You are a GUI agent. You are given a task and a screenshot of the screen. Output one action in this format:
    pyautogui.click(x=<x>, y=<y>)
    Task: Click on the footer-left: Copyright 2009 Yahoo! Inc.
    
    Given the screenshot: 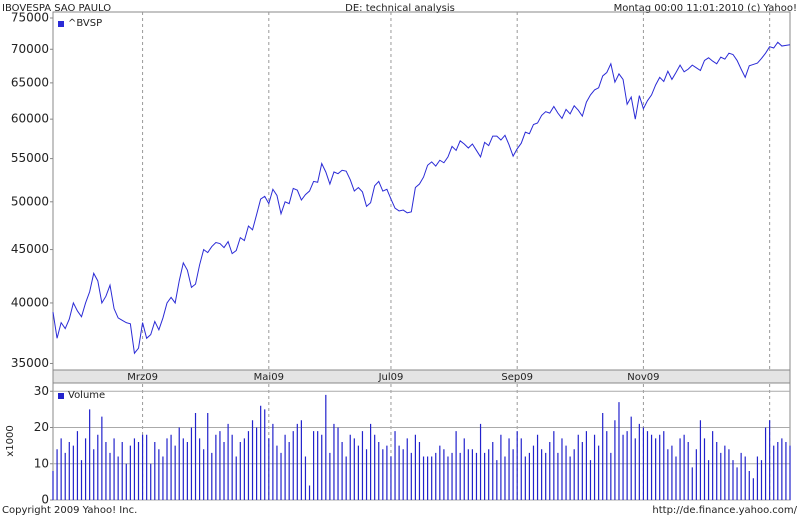 What is the action you would take?
    pyautogui.click(x=69, y=510)
    